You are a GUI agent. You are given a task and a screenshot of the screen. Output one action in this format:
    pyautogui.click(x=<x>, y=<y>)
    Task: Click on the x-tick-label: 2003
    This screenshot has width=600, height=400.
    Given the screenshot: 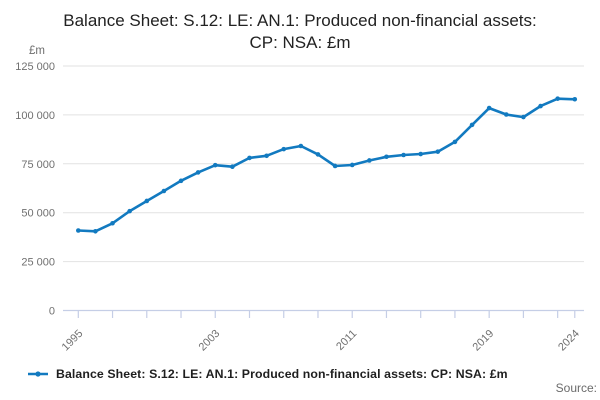 What is the action you would take?
    pyautogui.click(x=210, y=341)
    